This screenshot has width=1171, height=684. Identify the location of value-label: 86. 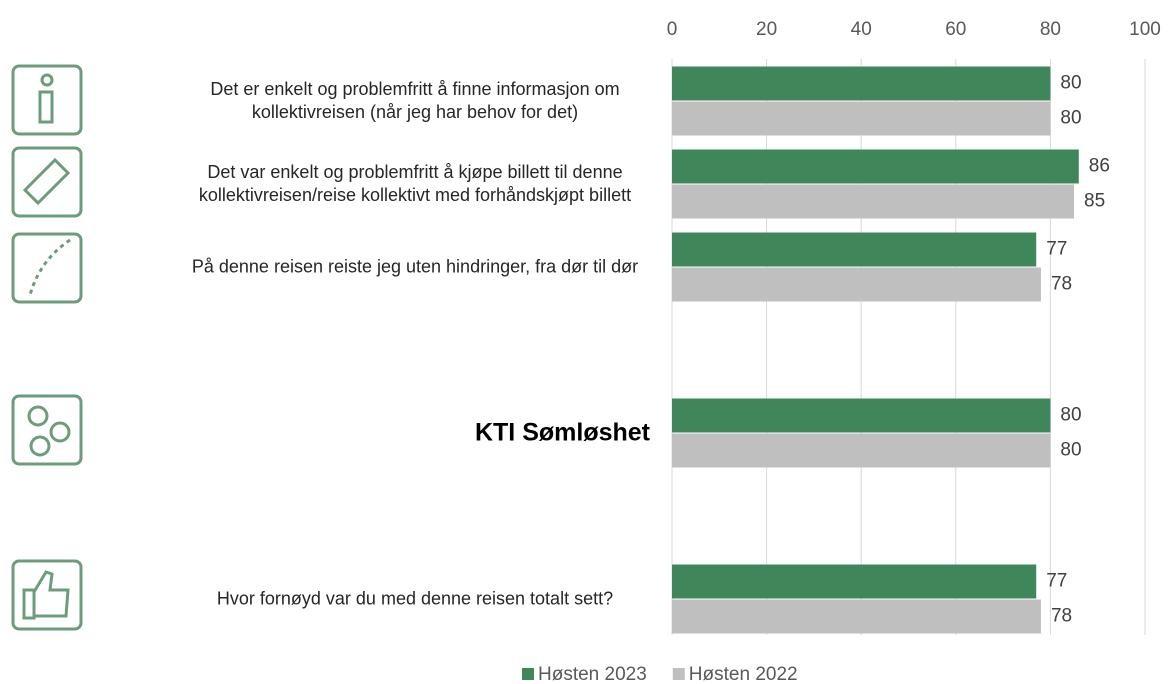
(1099, 166).